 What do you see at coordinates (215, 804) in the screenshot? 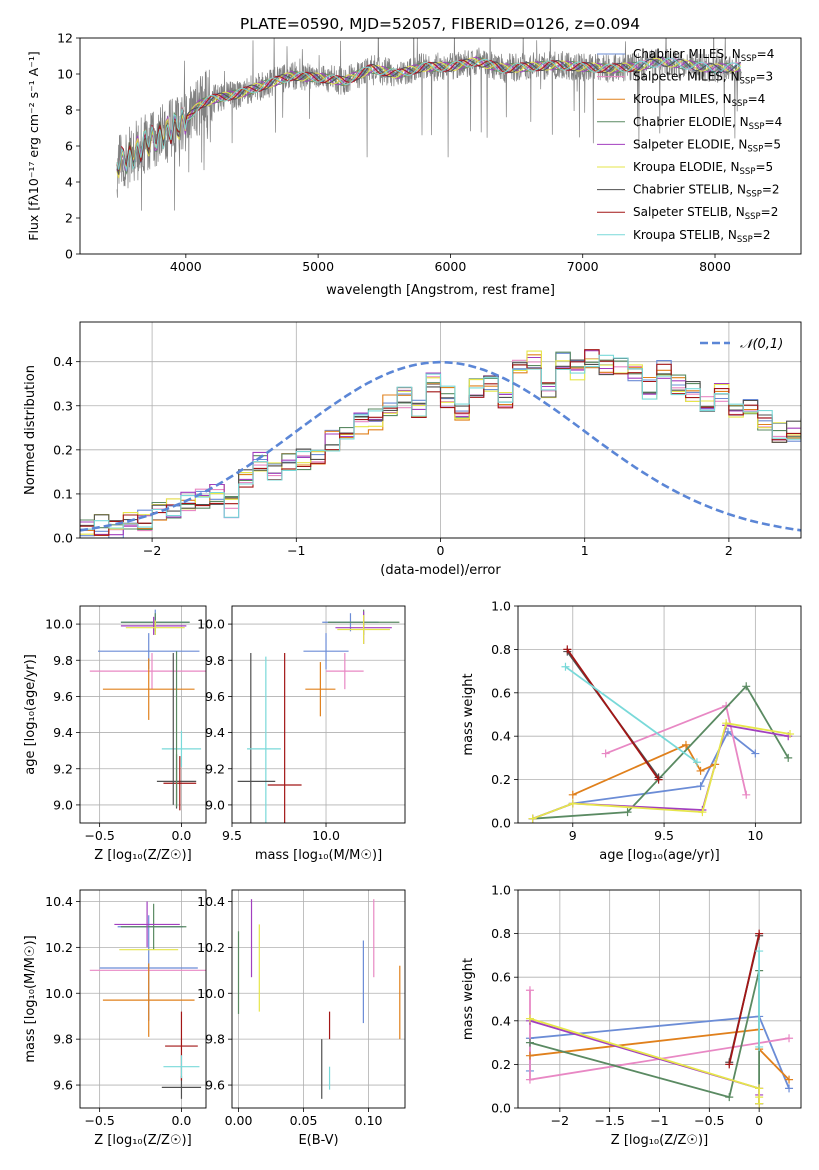
I see `y-tick-label: 9.0` at bounding box center [215, 804].